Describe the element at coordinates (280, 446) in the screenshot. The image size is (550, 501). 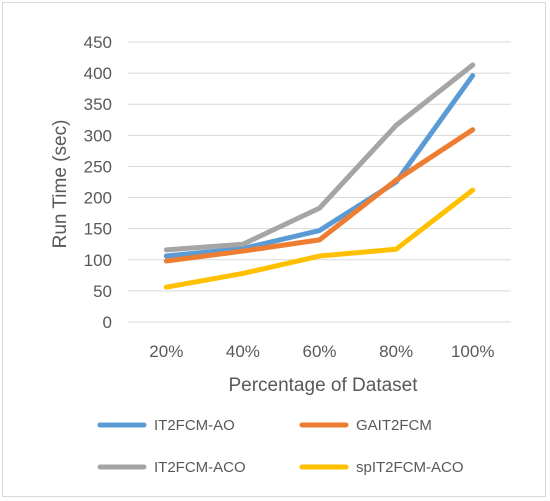
I see `legend: IT2FCM-AO GAIT2FCM IT2FCM-ACO spIT2FCM-ACO` at that location.